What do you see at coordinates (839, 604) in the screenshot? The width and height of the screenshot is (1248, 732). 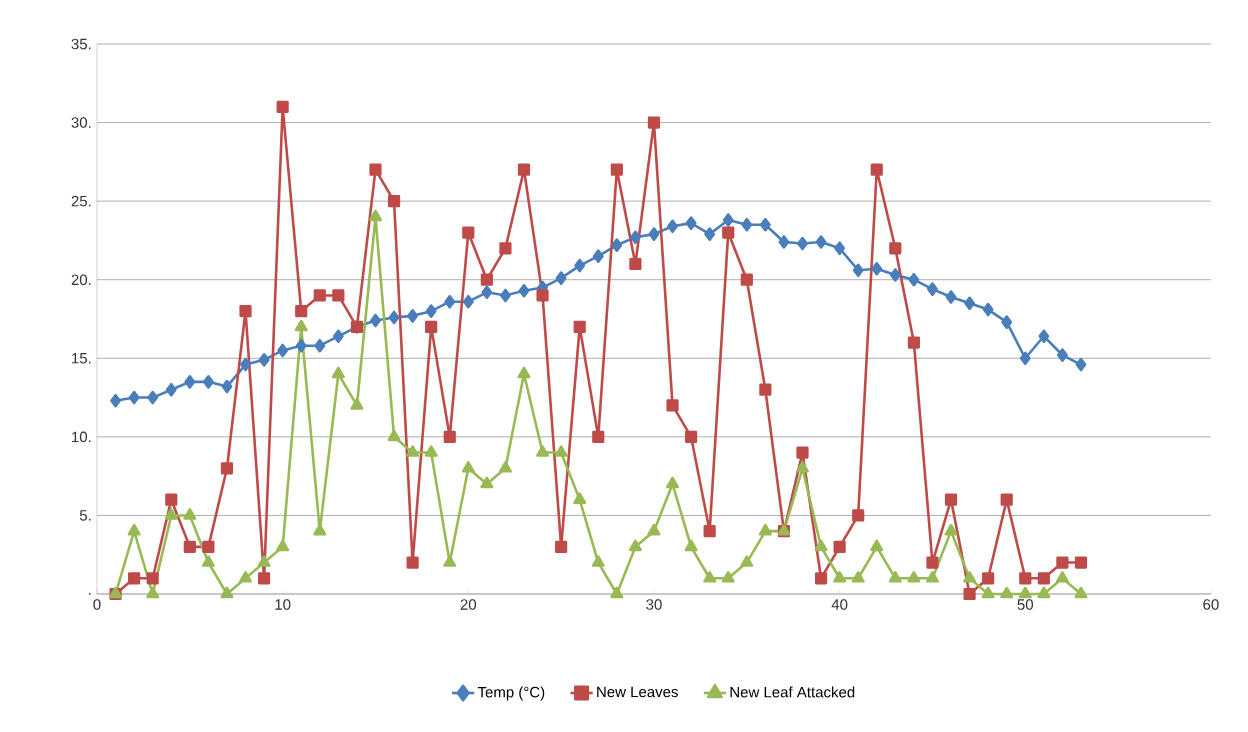 I see `x-tick-label: 40` at bounding box center [839, 604].